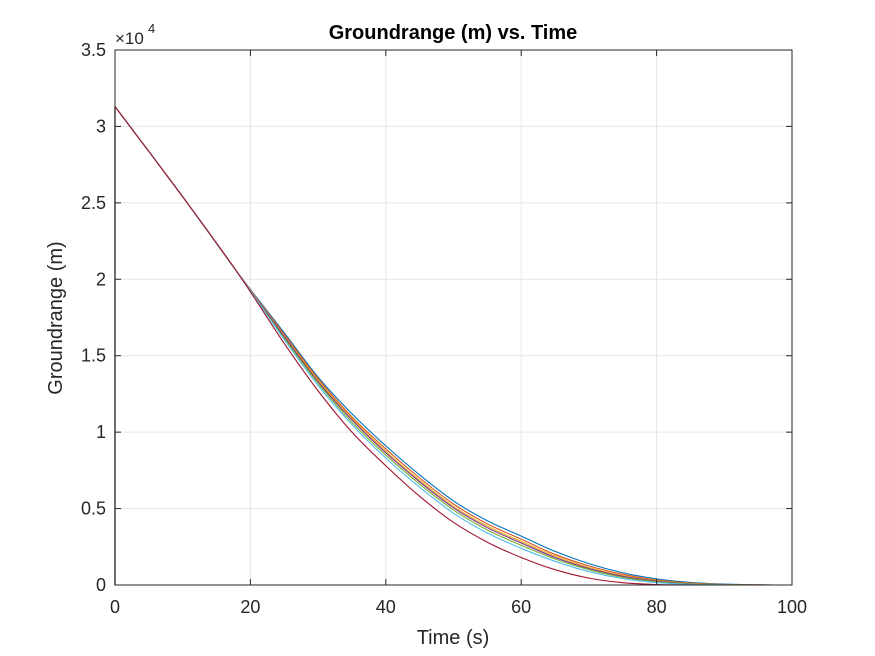 This screenshot has height=656, width=875. Describe the element at coordinates (250, 607) in the screenshot. I see `x-tick-label: 20` at that location.